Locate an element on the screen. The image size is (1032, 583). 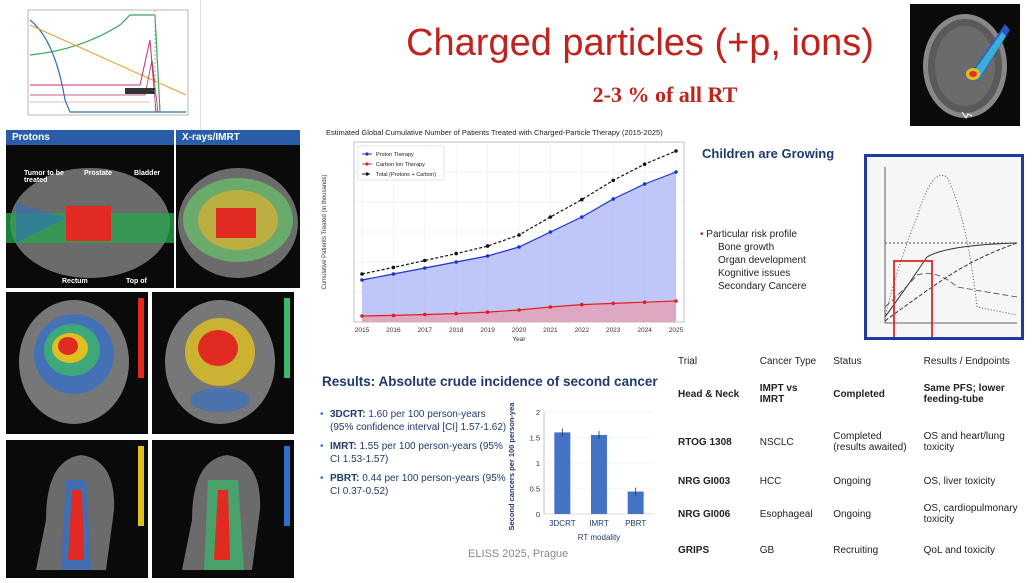
label-top-of: Top of is located at coordinates (136, 281).